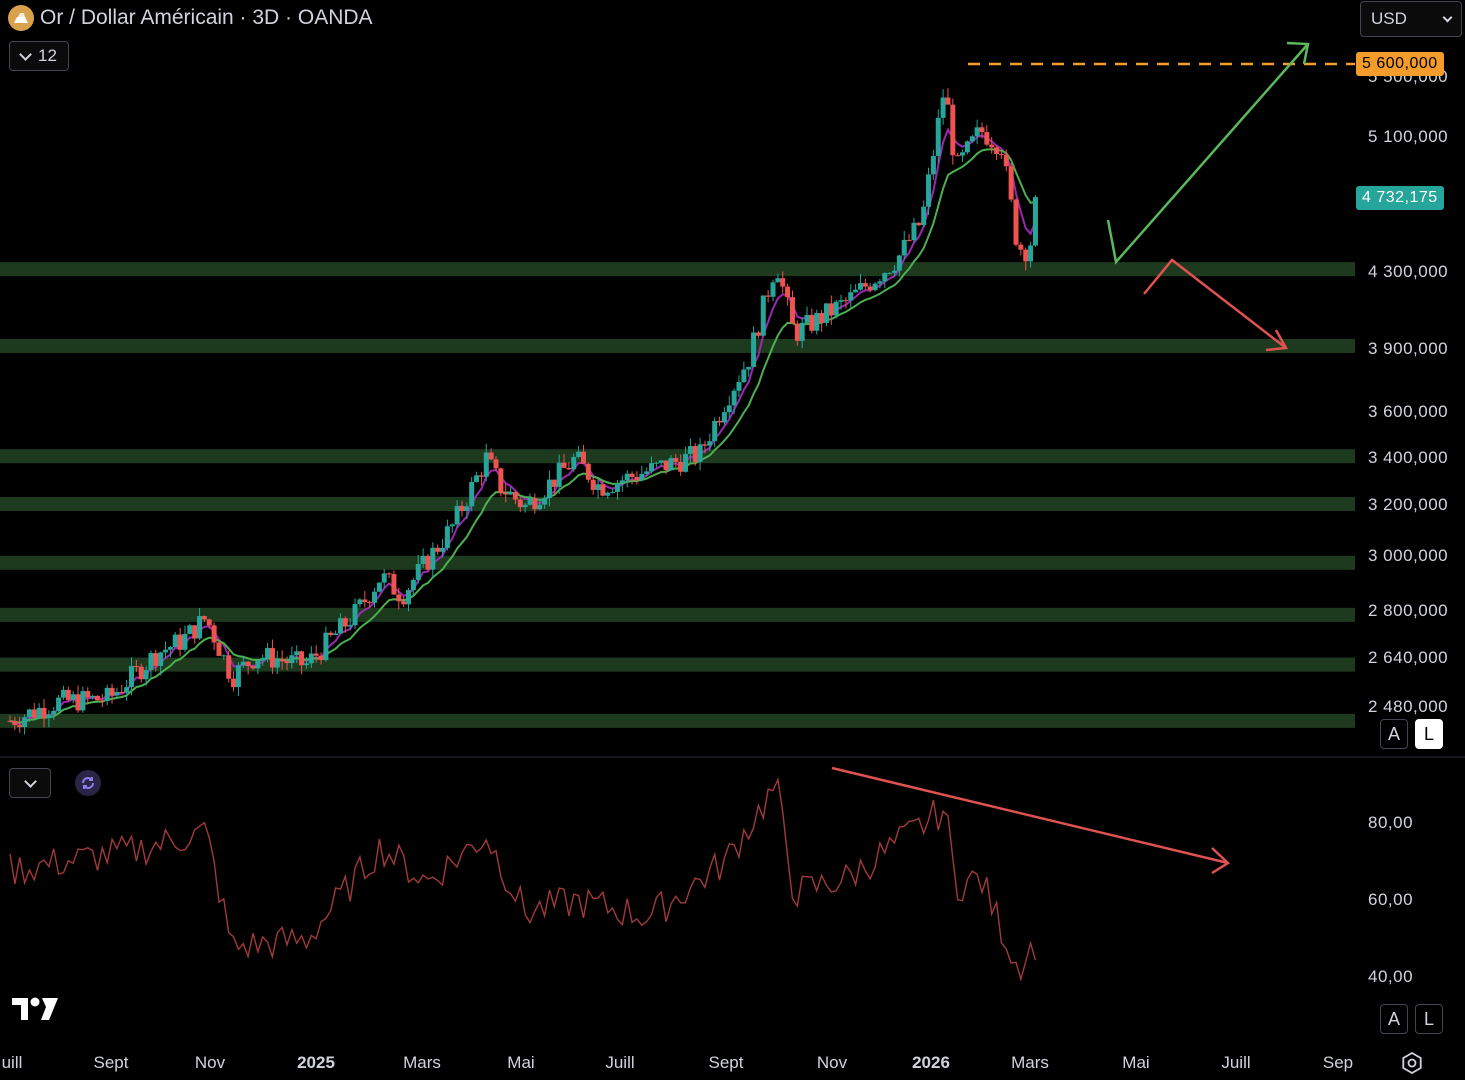 Image resolution: width=1465 pixels, height=1080 pixels. What do you see at coordinates (1429, 1019) in the screenshot?
I see `rsi-log-scale-button: L` at bounding box center [1429, 1019].